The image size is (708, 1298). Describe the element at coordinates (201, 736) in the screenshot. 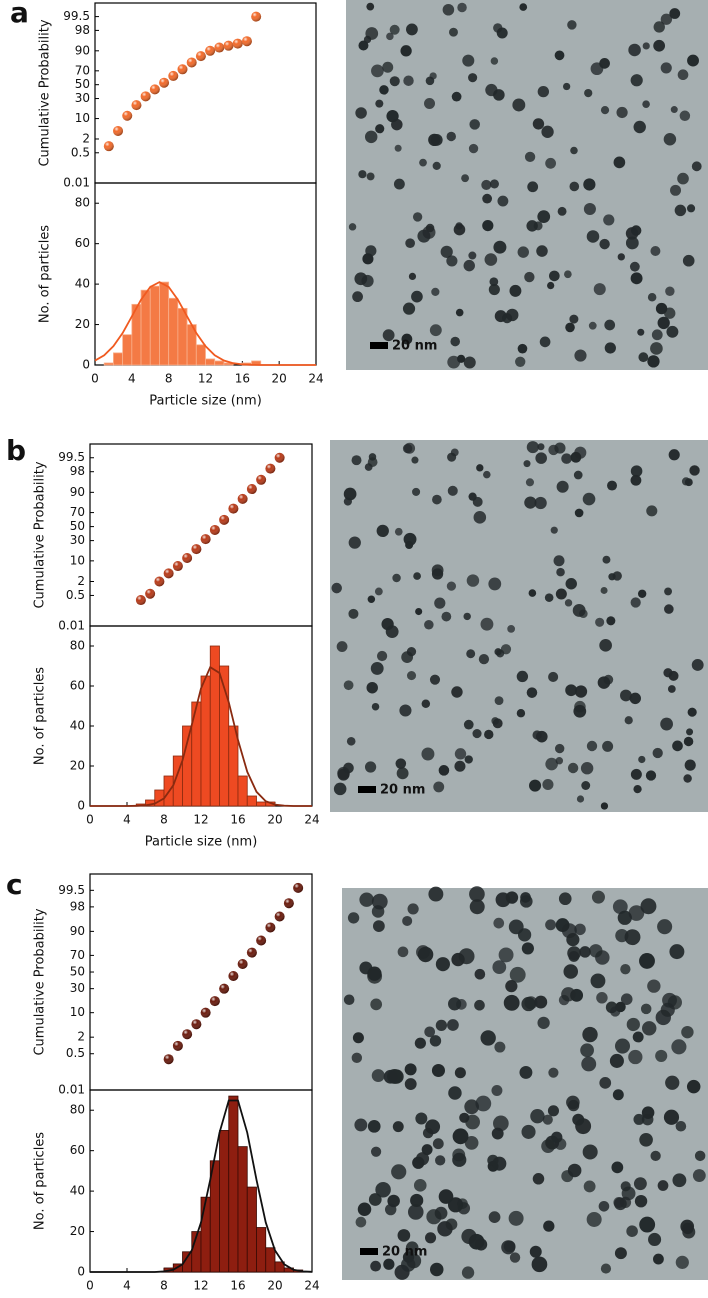

I see `fit-curve` at that location.